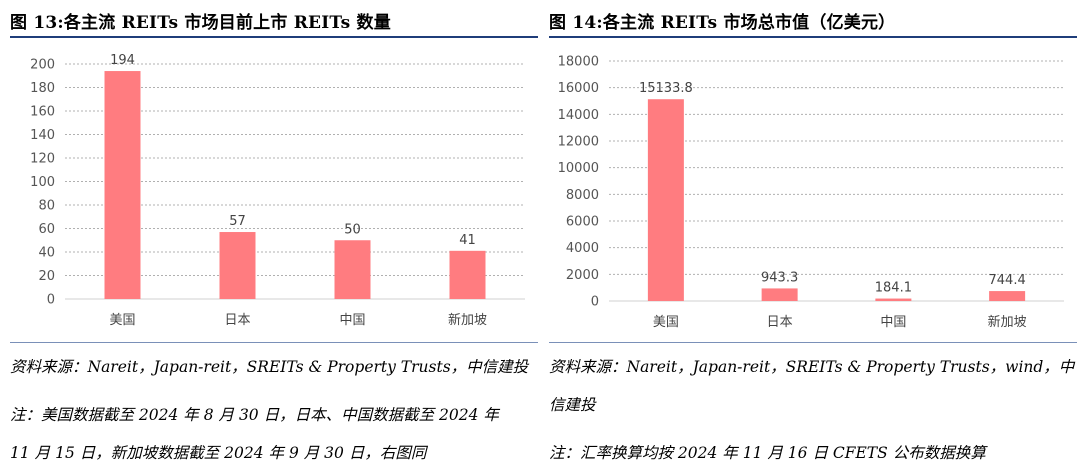 The image size is (1080, 472). Describe the element at coordinates (582, 195) in the screenshot. I see `y-tick-label: 8000` at that location.